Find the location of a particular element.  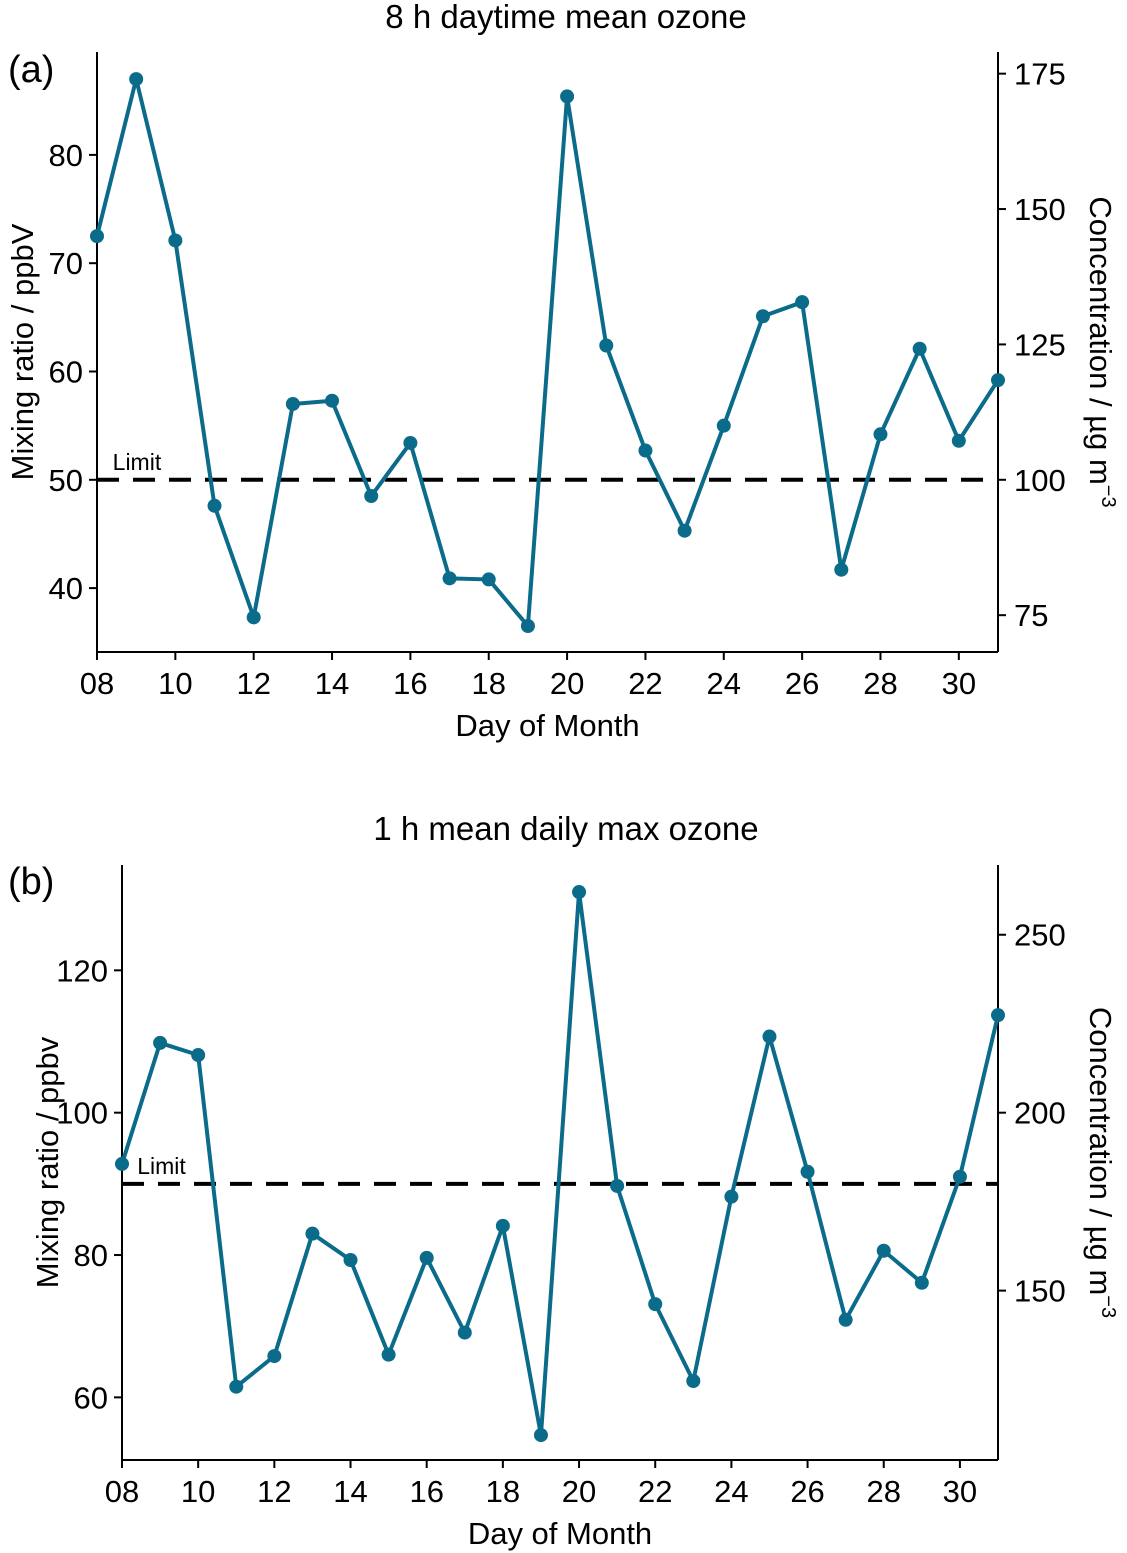

y-axis-label: Mixing ratio / ppbv is located at coordinates (47, 1162).